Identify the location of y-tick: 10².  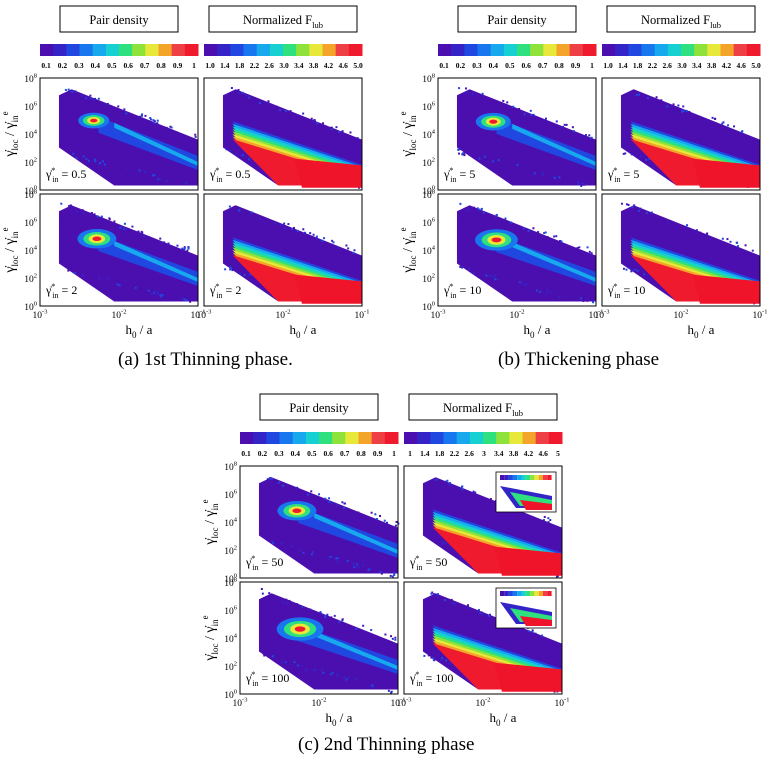
(30, 163).